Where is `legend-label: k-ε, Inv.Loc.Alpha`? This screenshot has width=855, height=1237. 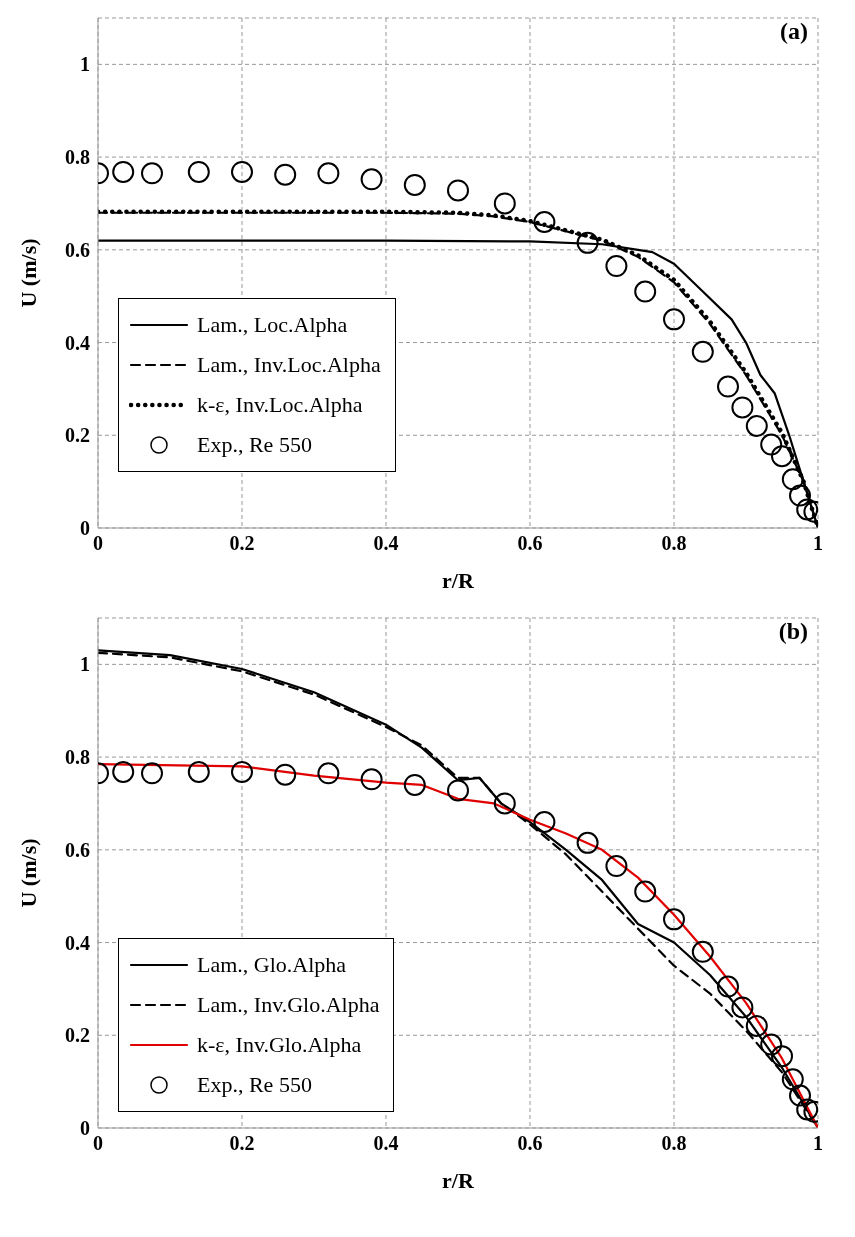 legend-label: k-ε, Inv.Loc.Alpha is located at coordinates (280, 405).